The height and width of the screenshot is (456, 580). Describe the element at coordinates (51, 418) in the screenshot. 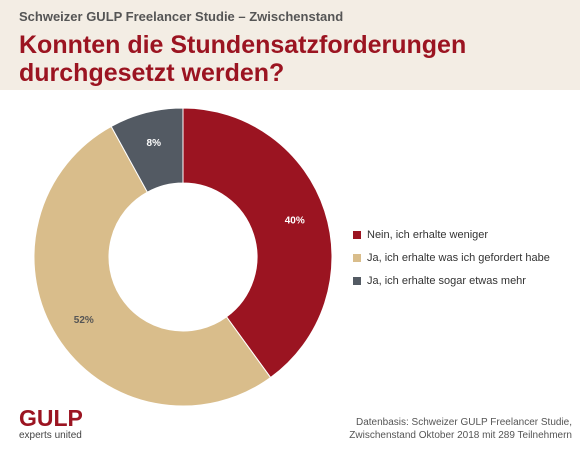

I see `logo-name: GULP` at that location.